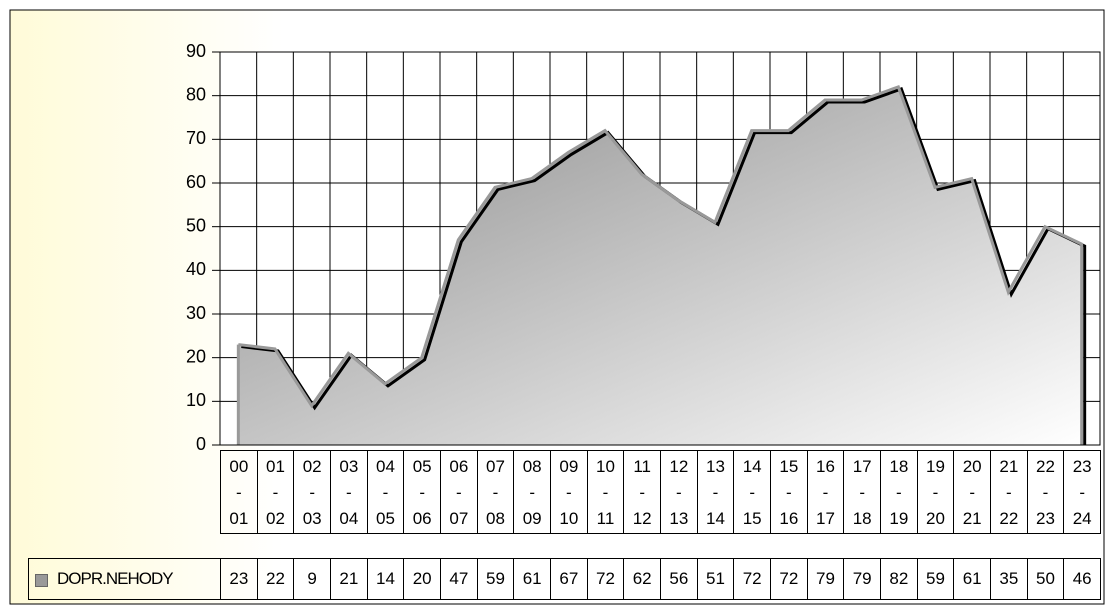  Describe the element at coordinates (196, 225) in the screenshot. I see `y-tick-label: 50` at that location.